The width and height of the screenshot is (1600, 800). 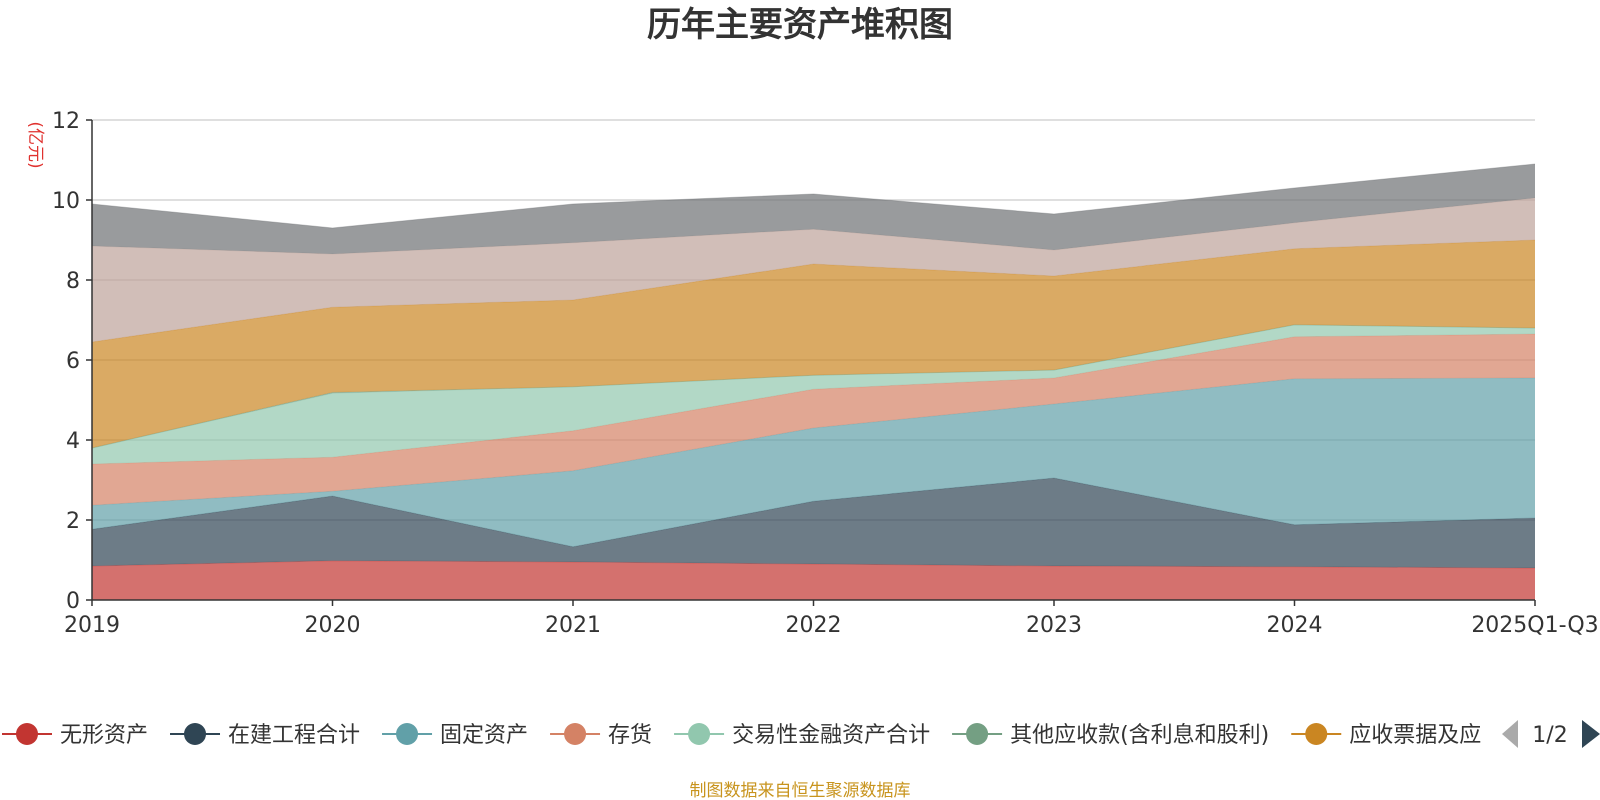 I want to click on x-tick-label: 2023, so click(x=1054, y=625).